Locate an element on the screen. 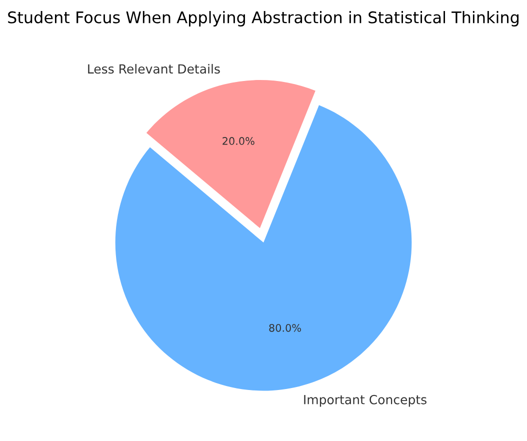  slice-label: Less Relevant Details is located at coordinates (154, 69).